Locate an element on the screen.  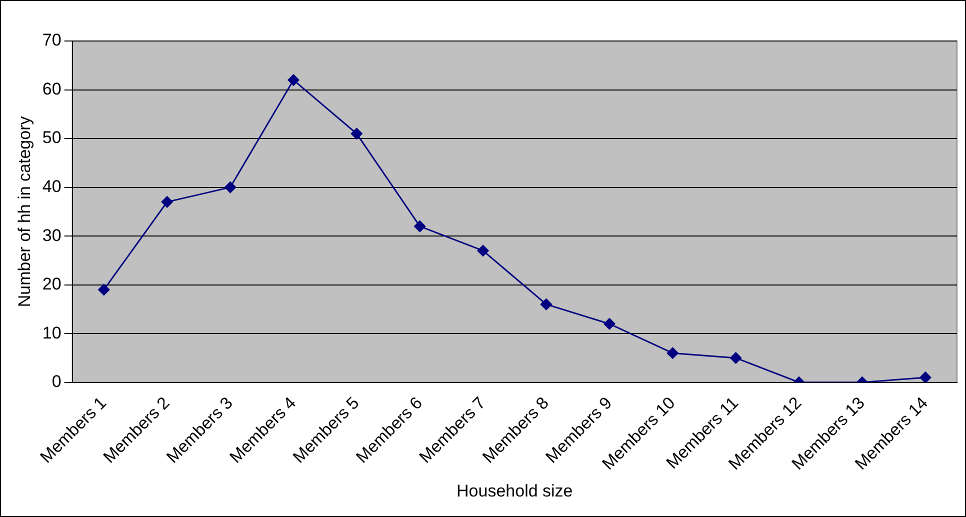
y-tick-label: 40 is located at coordinates (52, 186).